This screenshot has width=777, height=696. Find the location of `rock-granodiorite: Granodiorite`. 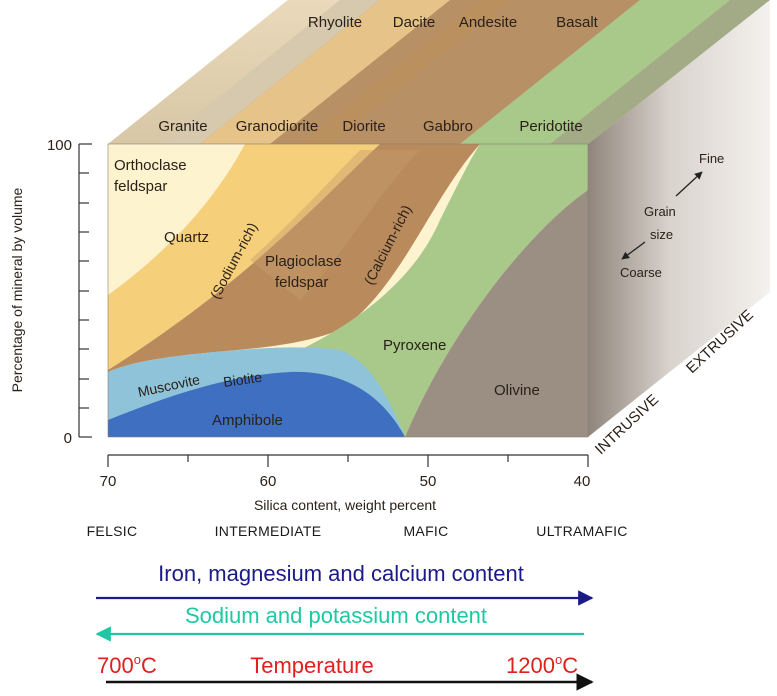

rock-granodiorite: Granodiorite is located at coordinates (277, 126).